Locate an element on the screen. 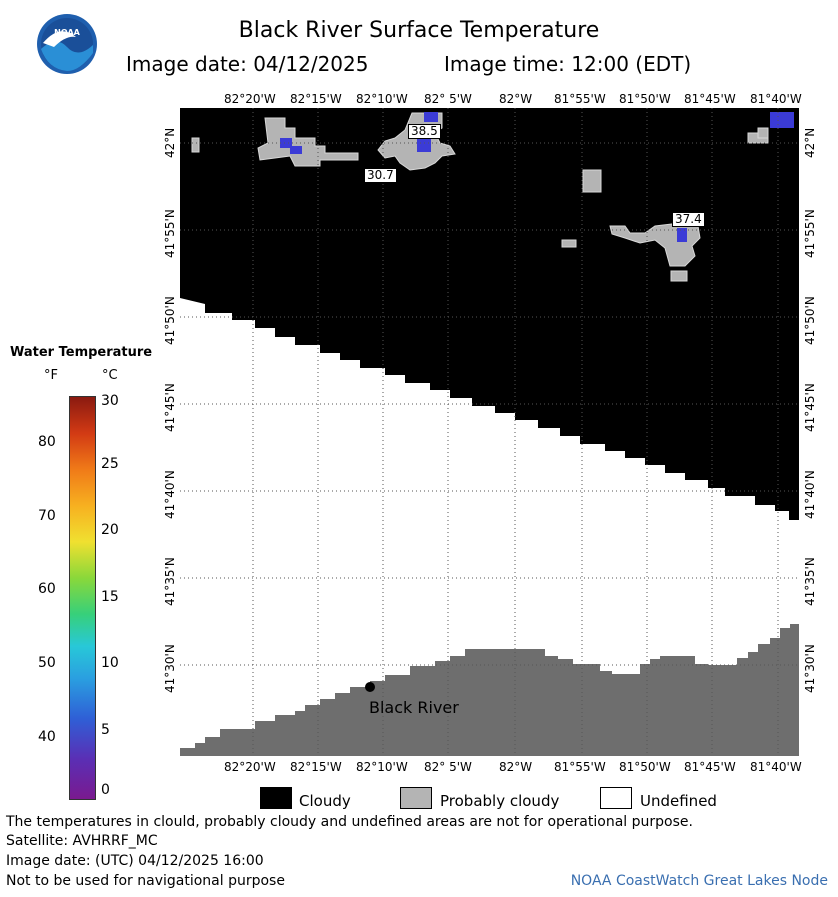 The width and height of the screenshot is (838, 897). f-tick-60: 60 is located at coordinates (47, 589).